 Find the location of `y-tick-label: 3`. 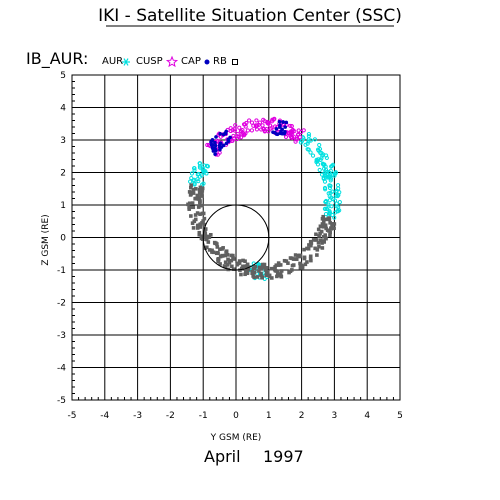

y-tick-label: 3 is located at coordinates (63, 141).